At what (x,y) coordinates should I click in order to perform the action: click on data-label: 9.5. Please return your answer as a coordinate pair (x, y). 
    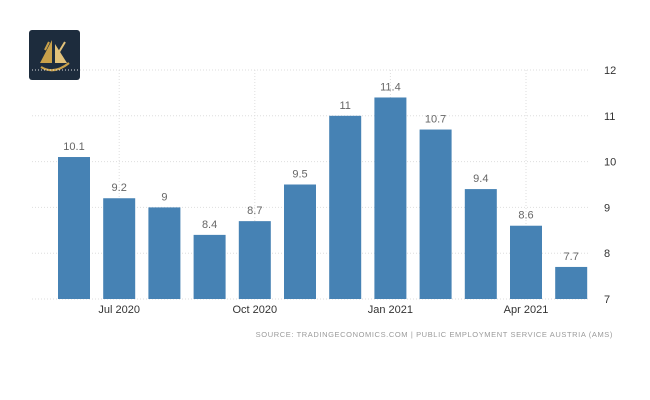
    Looking at the image, I should click on (299, 175).